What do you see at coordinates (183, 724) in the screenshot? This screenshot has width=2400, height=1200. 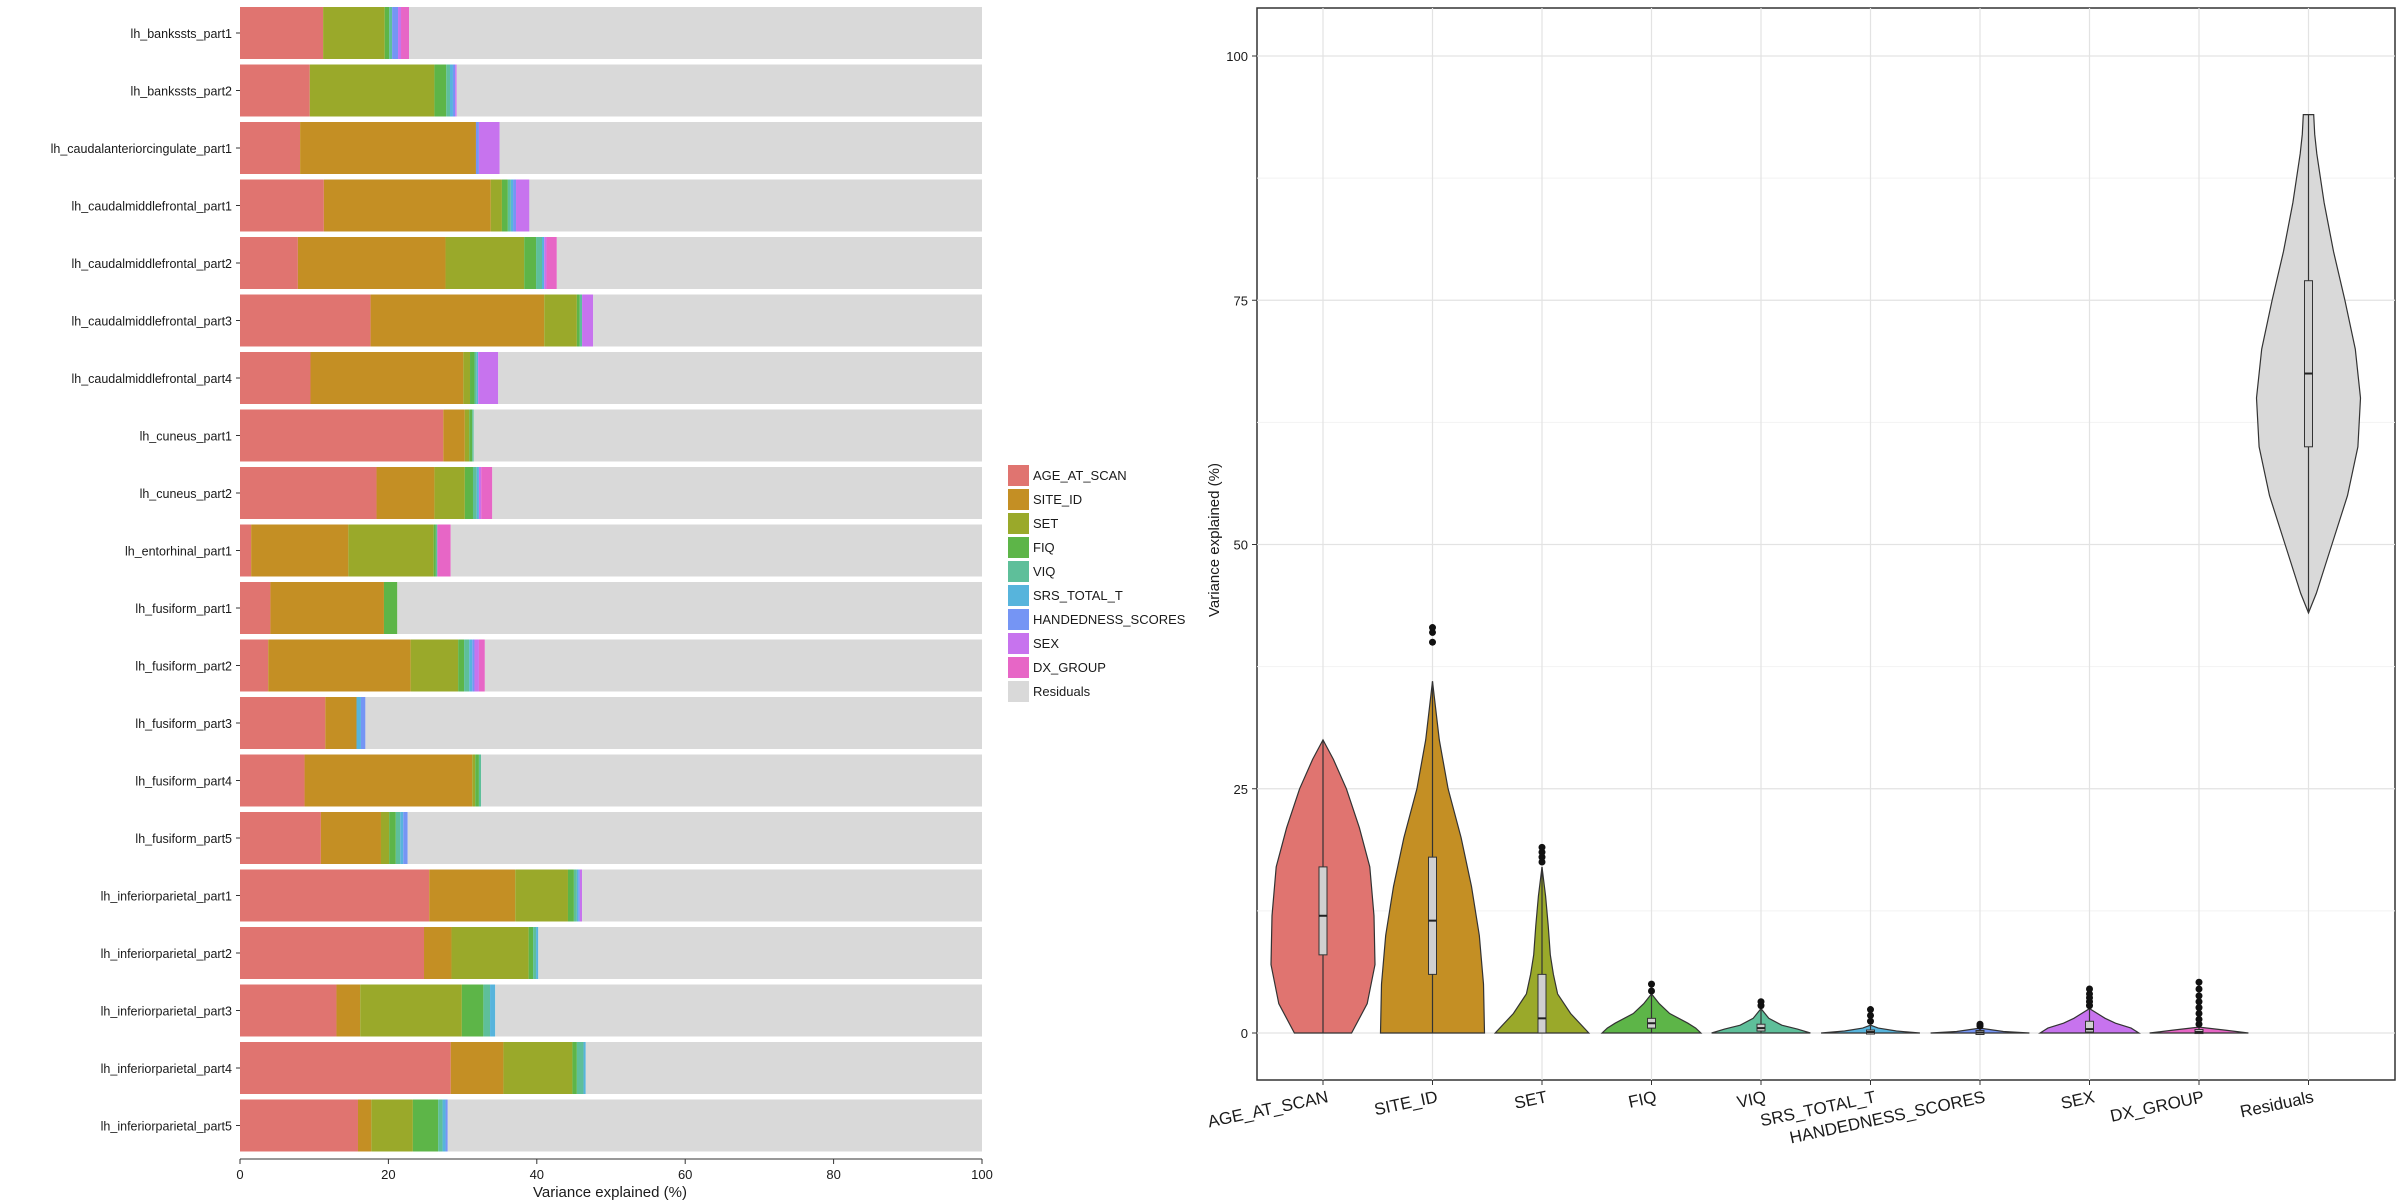 I see `bar-y-tick-label: lh_fusiform_part3` at bounding box center [183, 724].